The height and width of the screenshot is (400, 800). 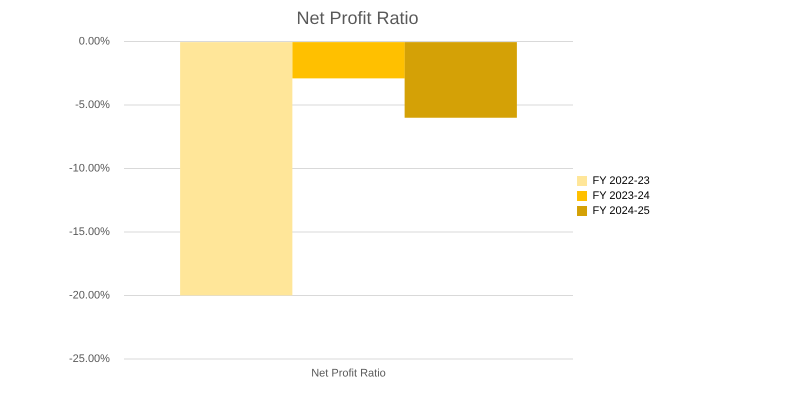 I want to click on legend-label: FY 2022-23, so click(x=621, y=181).